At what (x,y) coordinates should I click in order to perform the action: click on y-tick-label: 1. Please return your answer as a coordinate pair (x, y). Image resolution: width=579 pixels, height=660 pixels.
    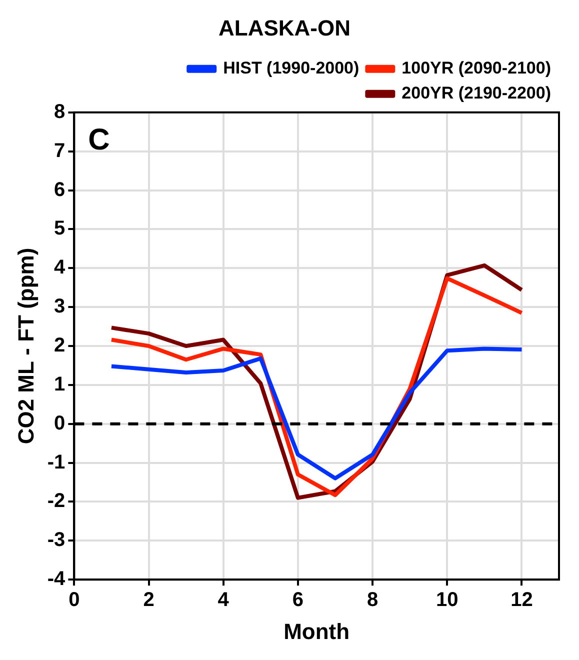
    Looking at the image, I should click on (60, 384).